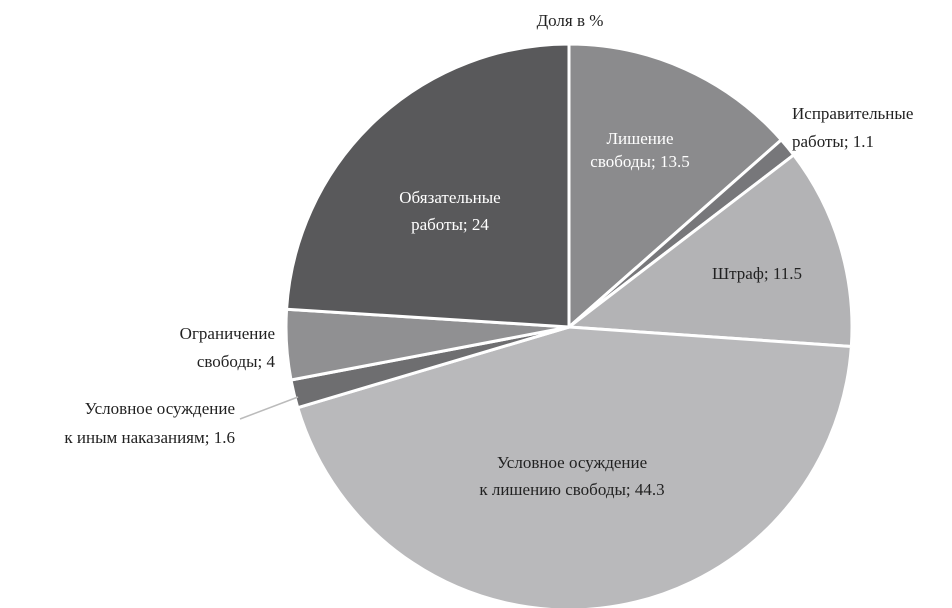 This screenshot has width=952, height=608. What do you see at coordinates (757, 273) in the screenshot?
I see `slice-label: Штраф; 11.5` at bounding box center [757, 273].